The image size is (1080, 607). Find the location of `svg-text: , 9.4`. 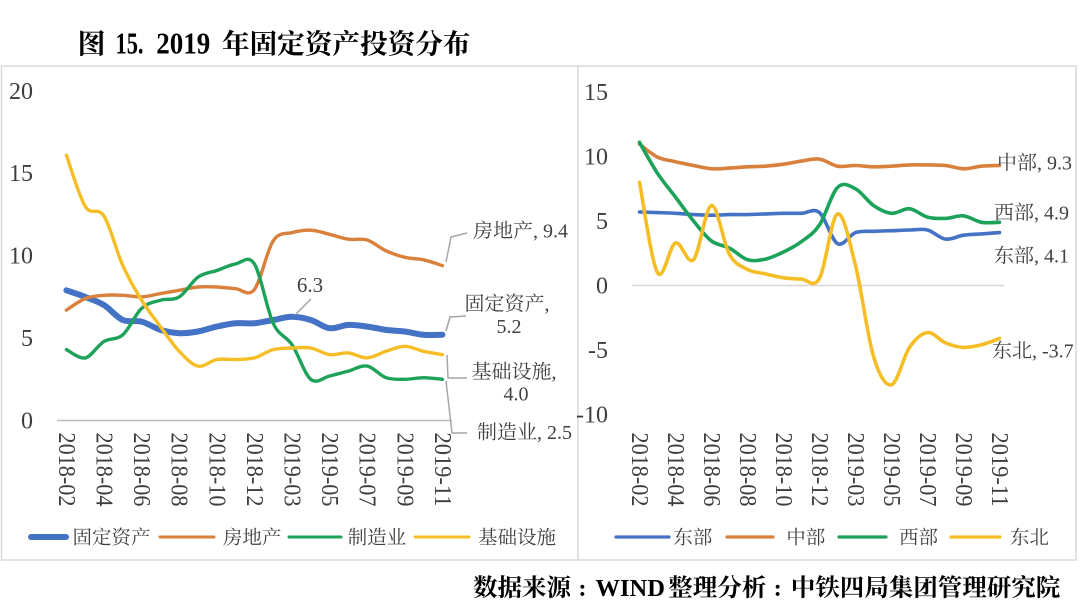

svg-text: , 9.4 is located at coordinates (550, 231).